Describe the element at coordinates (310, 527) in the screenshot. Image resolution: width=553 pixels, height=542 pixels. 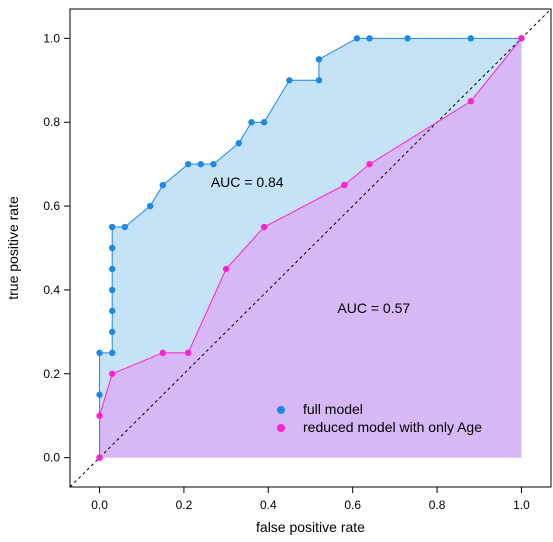
I see `x-axis-title: false positive rate` at that location.